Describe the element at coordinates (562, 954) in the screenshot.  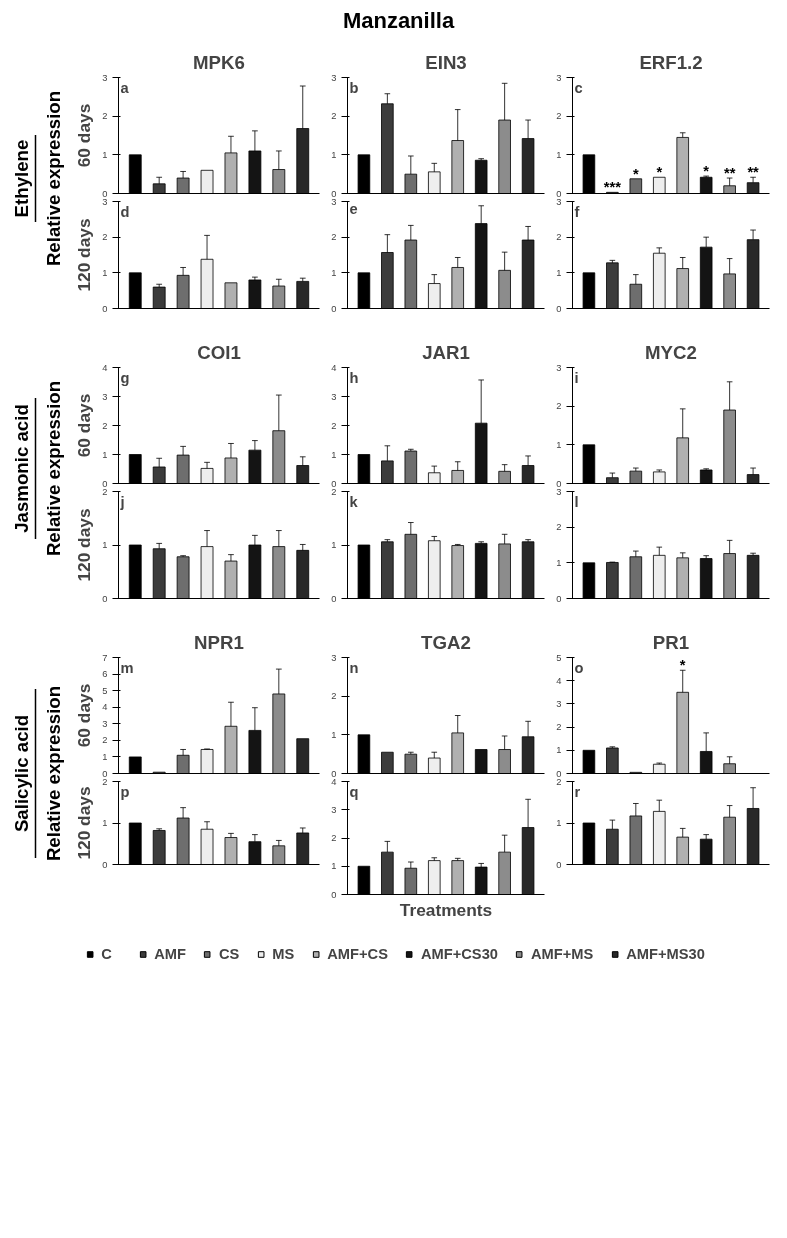
I see `legend-label: AMF+MS` at that location.